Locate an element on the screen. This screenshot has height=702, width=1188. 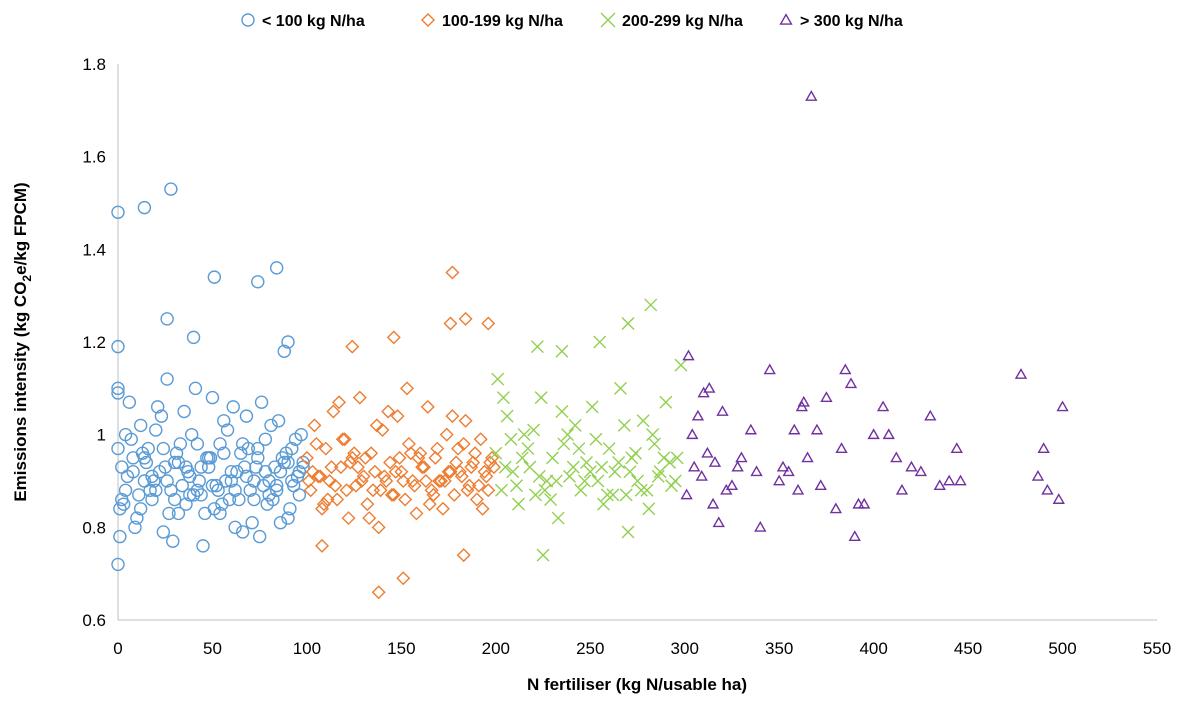
x-tick-label: 500 is located at coordinates (1062, 648).